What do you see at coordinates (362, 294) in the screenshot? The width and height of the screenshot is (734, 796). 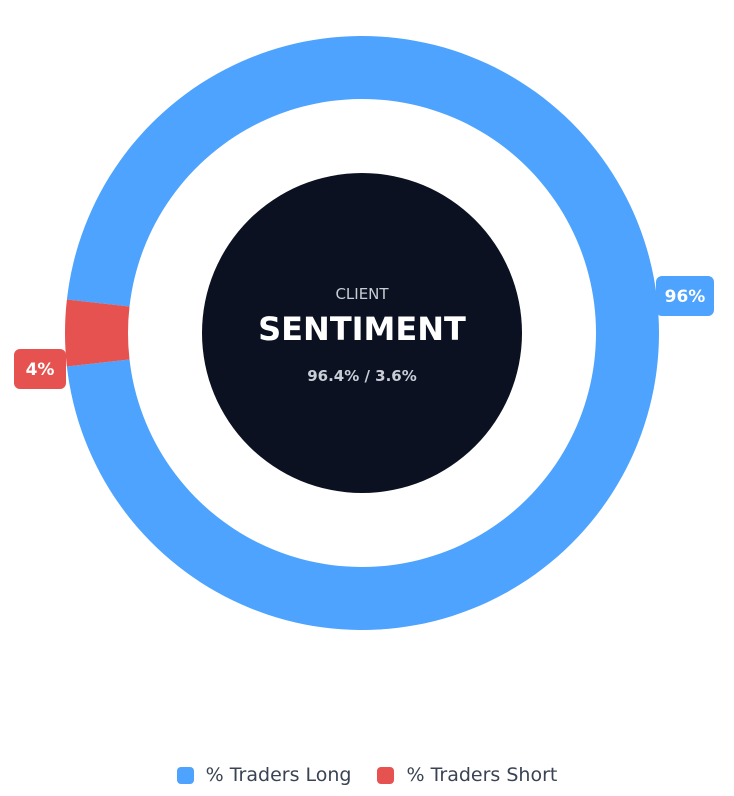 I see `center-subtitle: CLIENT` at bounding box center [362, 294].